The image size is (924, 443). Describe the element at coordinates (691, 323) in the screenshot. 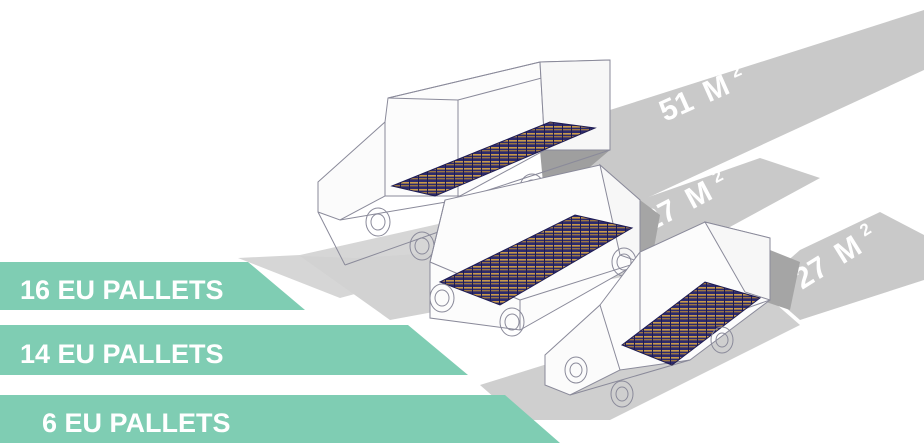

I see `pallet-load-small` at that location.